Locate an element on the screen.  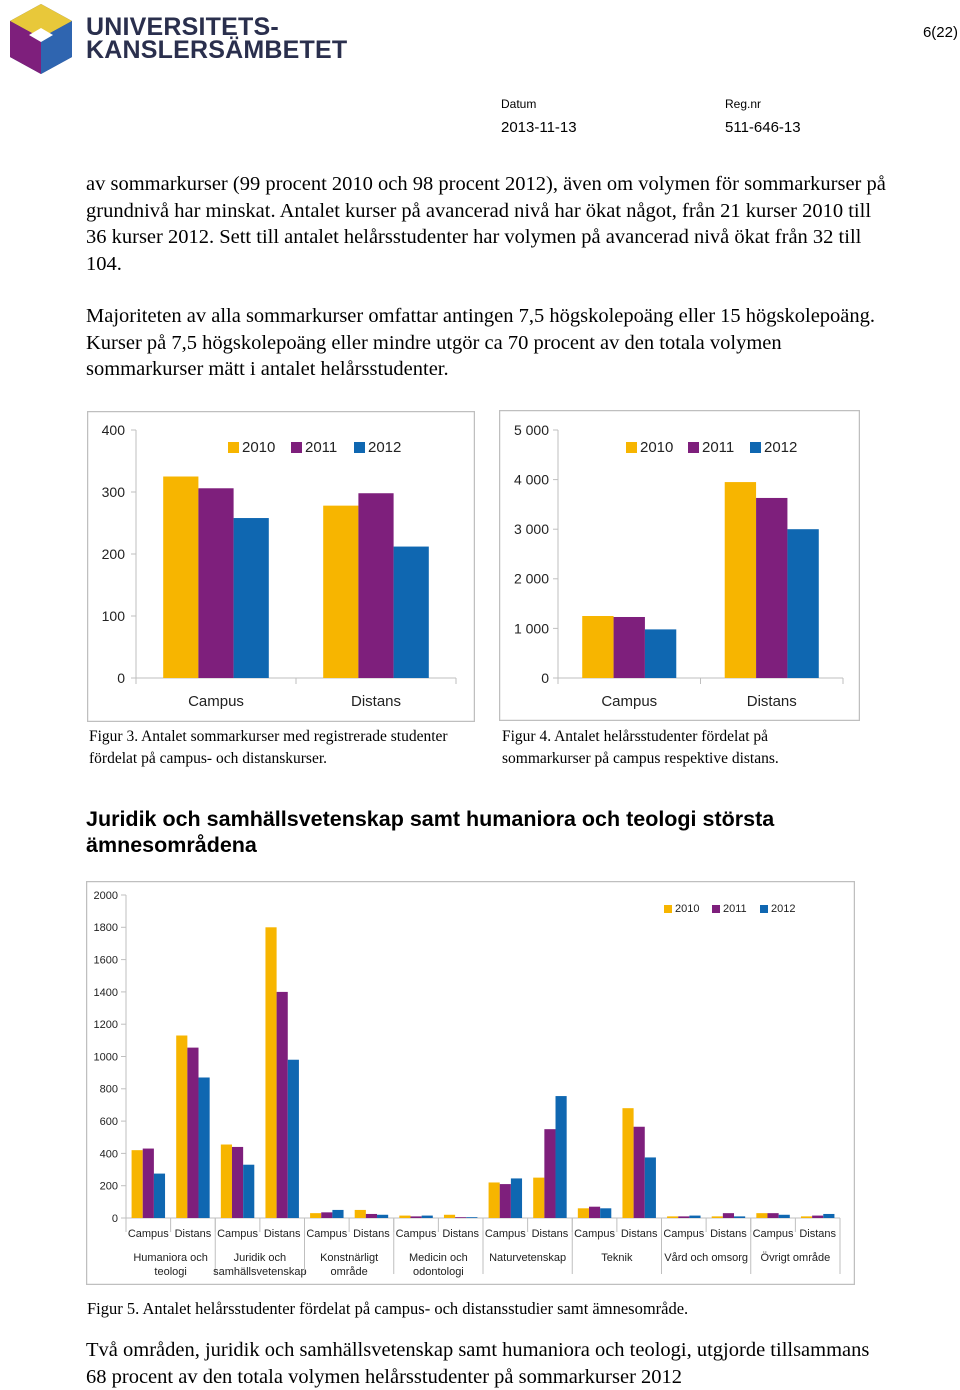
y-tick-label: 800 is located at coordinates (109, 1090).